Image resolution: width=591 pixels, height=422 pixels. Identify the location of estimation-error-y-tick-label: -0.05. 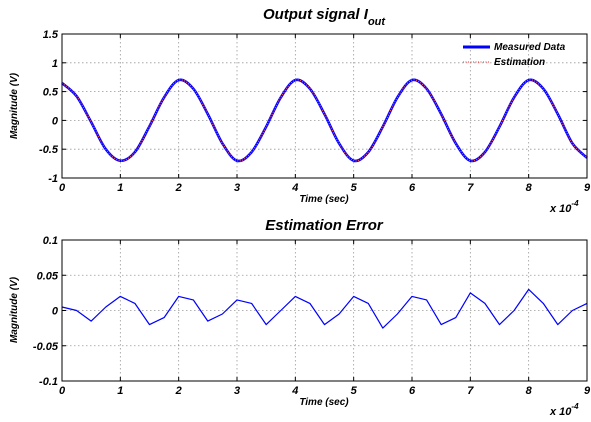
(46, 347).